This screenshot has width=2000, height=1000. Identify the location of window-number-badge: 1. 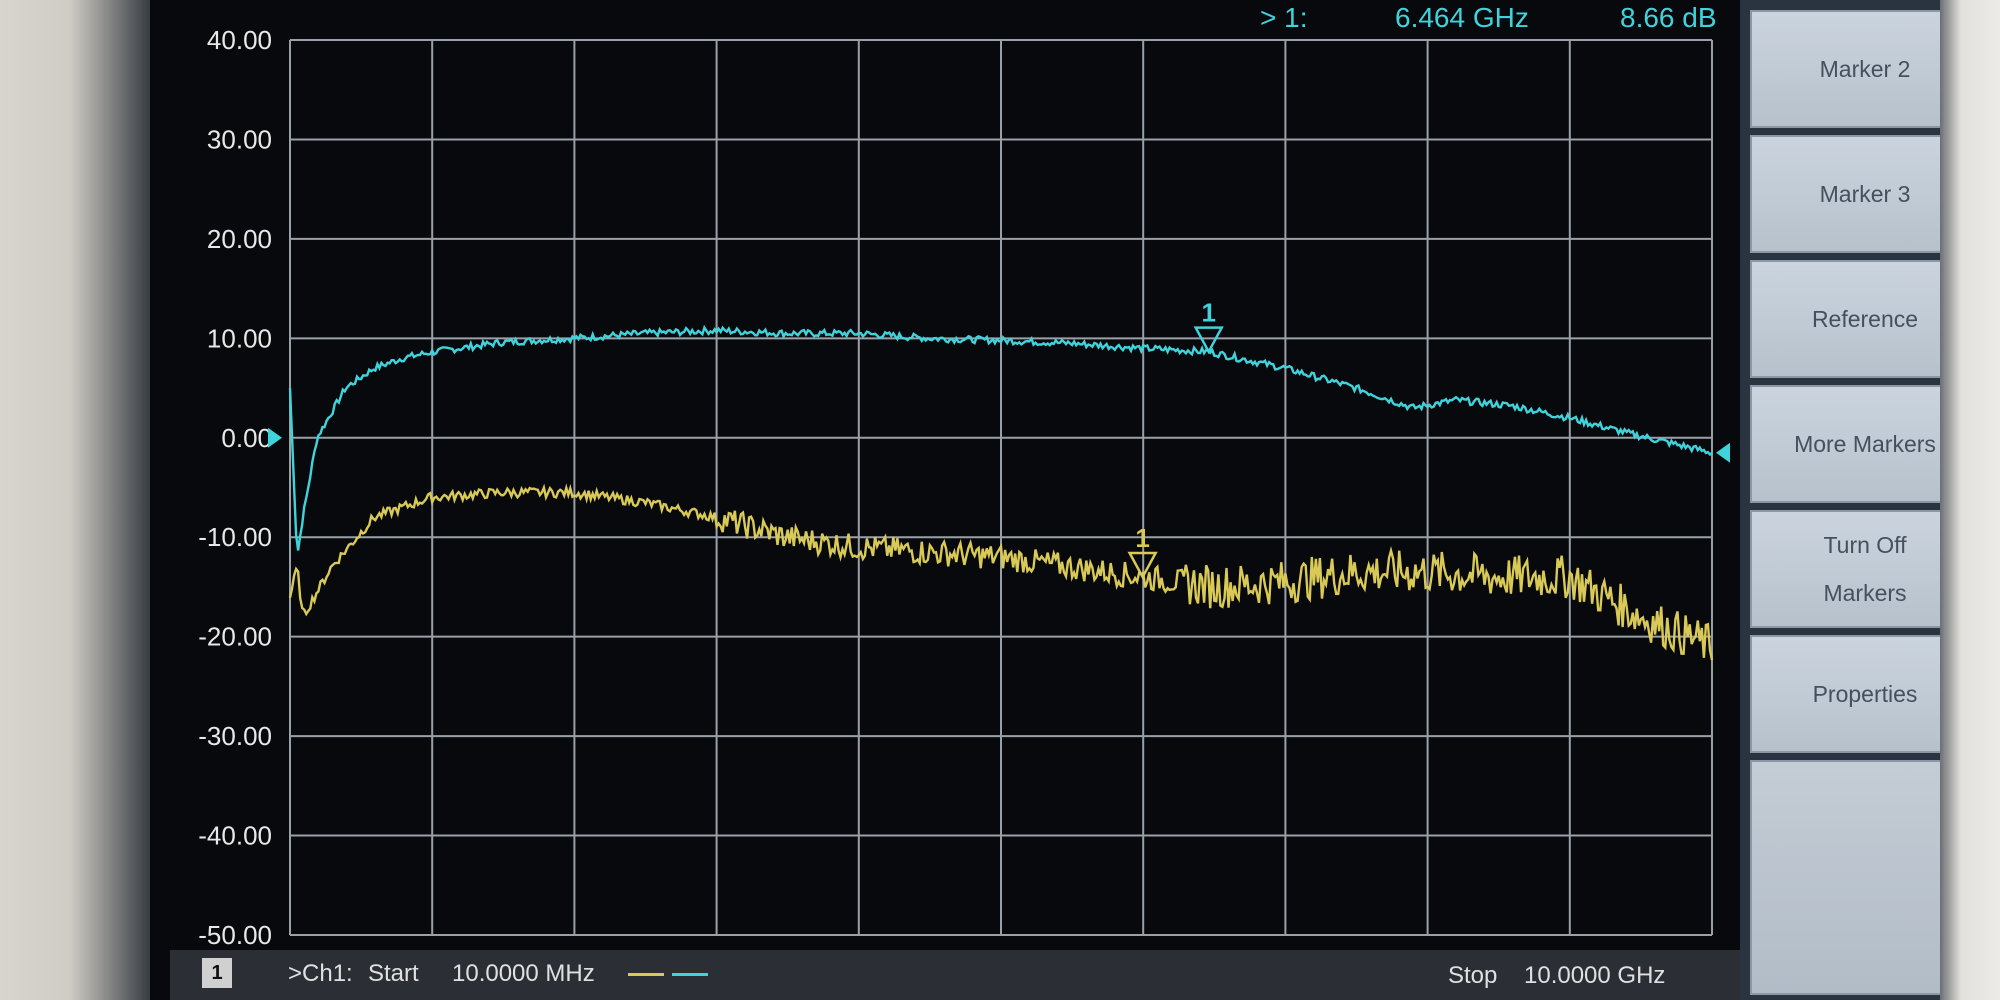
(217, 973).